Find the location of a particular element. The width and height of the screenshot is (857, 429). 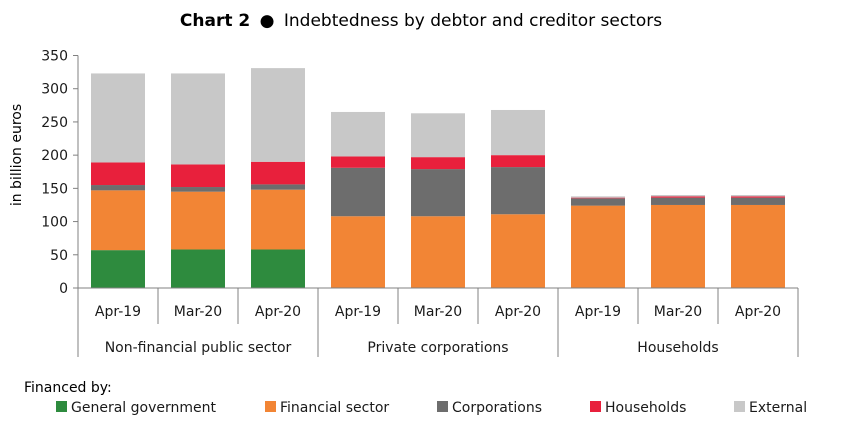

legend-label: External is located at coordinates (778, 408).